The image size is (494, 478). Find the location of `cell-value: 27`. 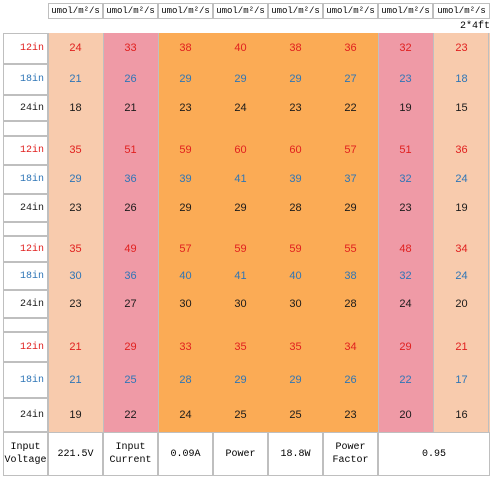

cell-value: 27 is located at coordinates (130, 303).